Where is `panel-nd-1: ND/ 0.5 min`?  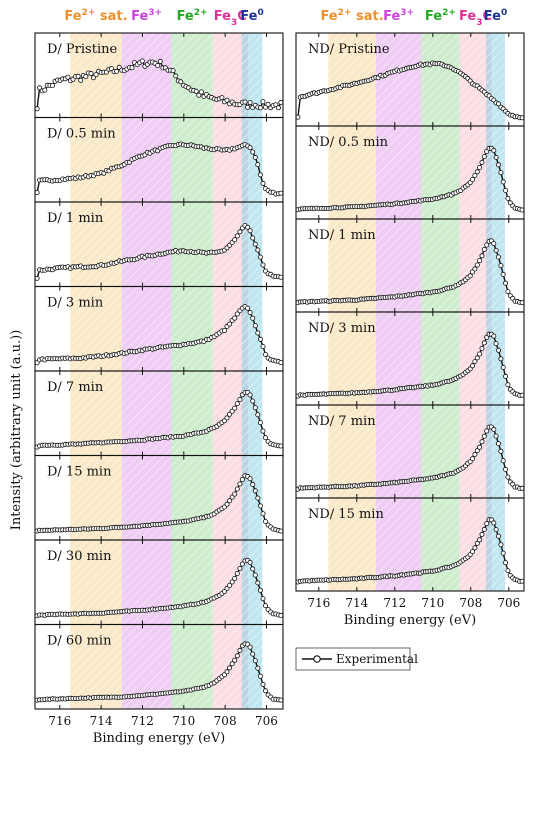
panel-nd-1: ND/ 0.5 min is located at coordinates (410, 172).